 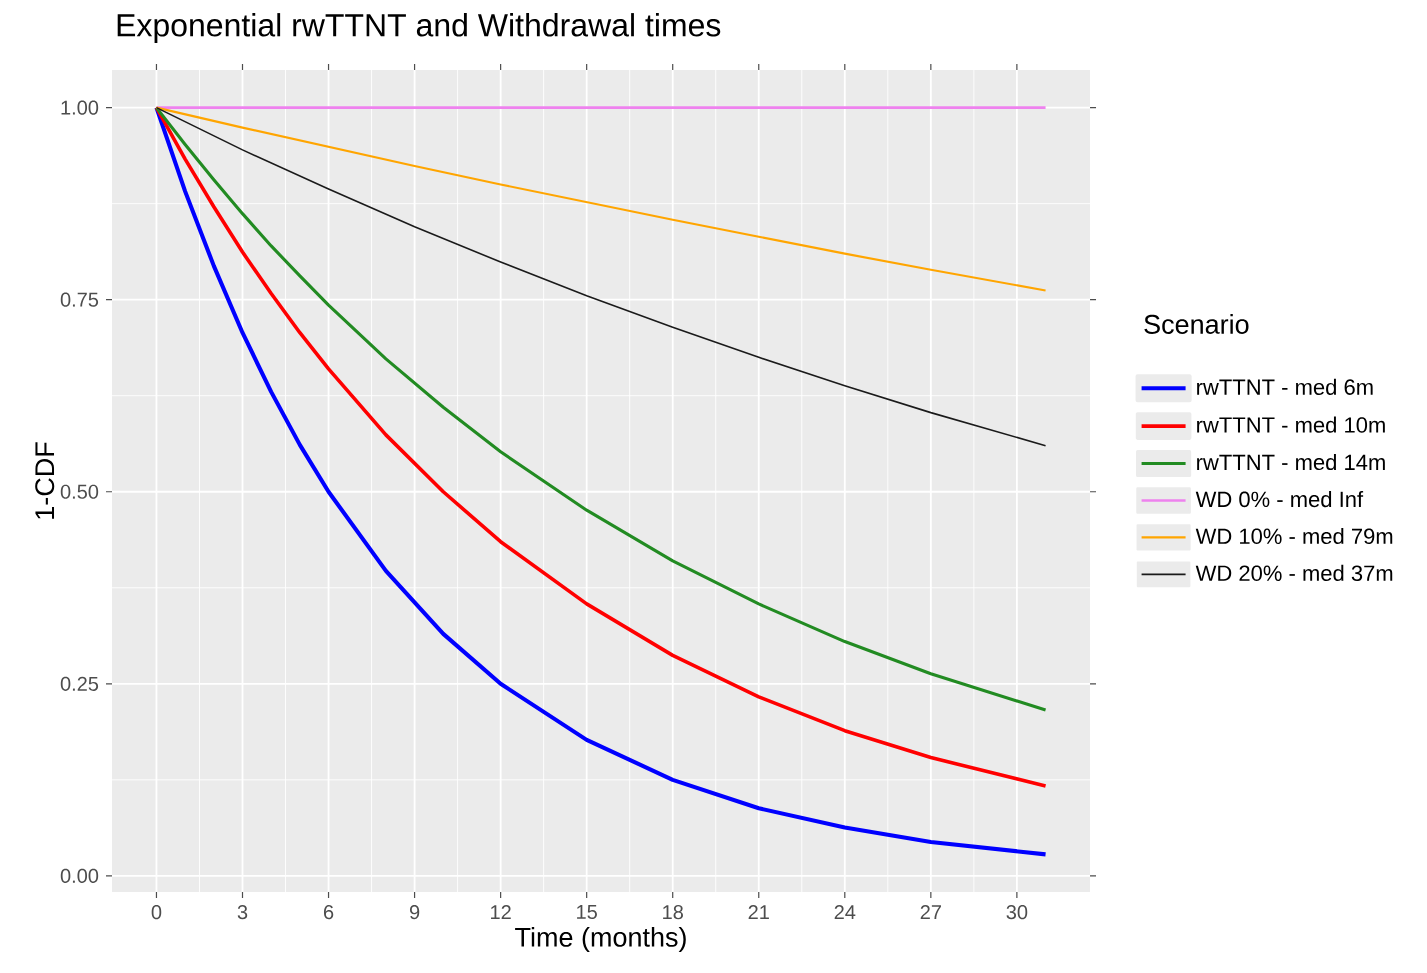 What do you see at coordinates (328, 912) in the screenshot?
I see `x-tick-label: 6` at bounding box center [328, 912].